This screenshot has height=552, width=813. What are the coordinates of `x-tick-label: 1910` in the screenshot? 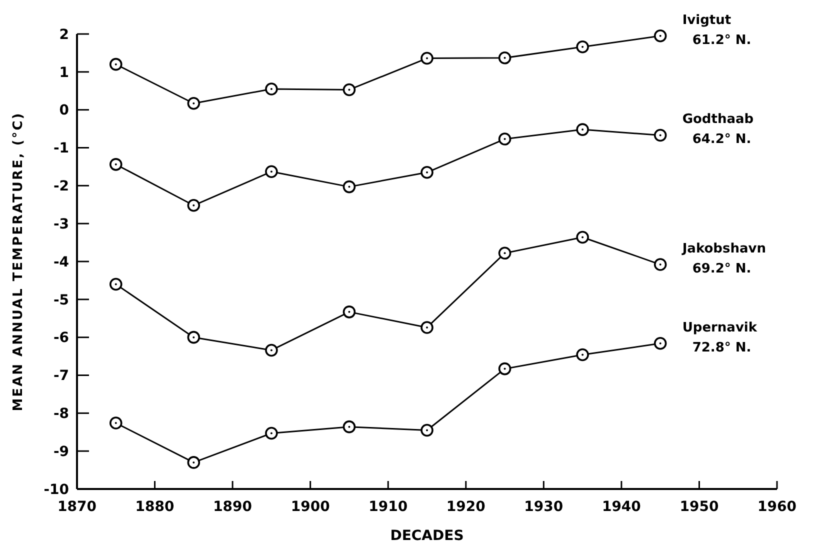 It's located at (388, 507).